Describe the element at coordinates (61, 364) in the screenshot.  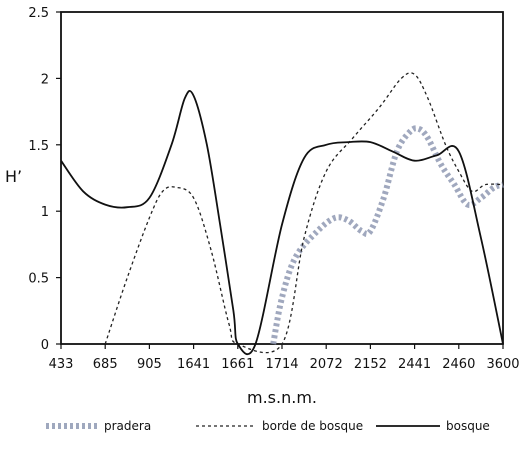
I see `x-tick-label: 433` at that location.